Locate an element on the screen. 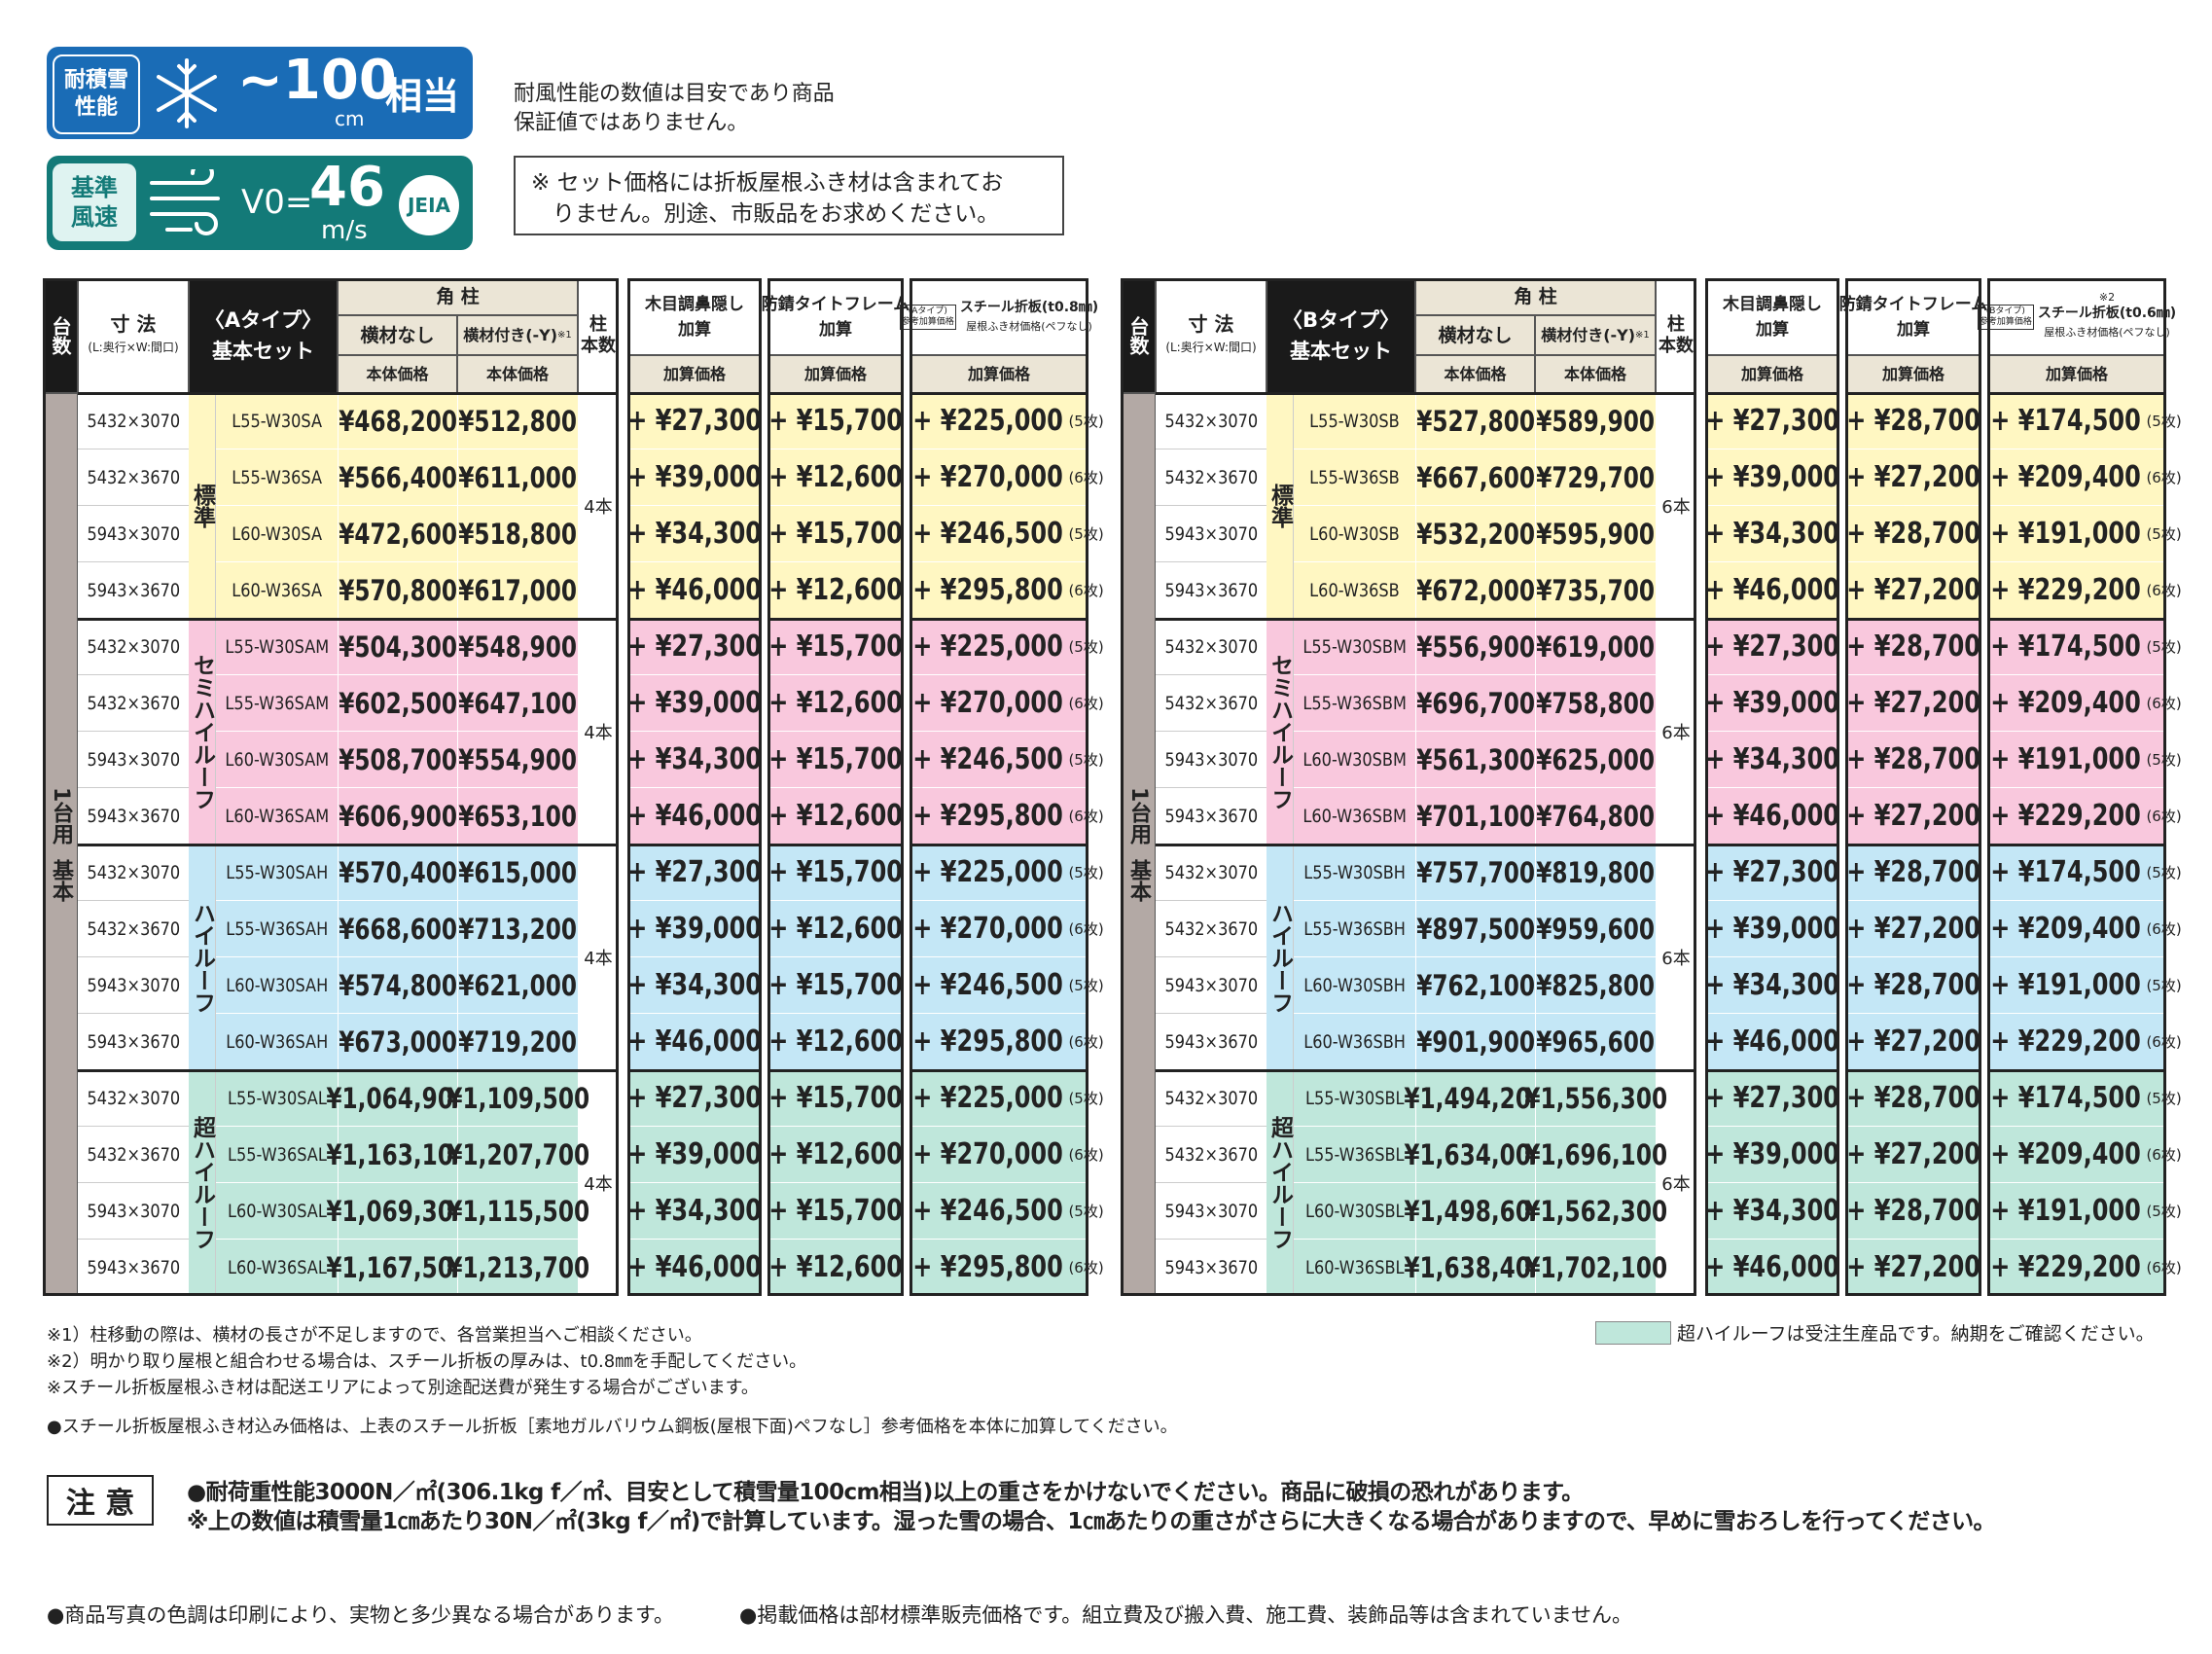 The height and width of the screenshot is (1654, 2212). post-count: 4本 is located at coordinates (598, 506).